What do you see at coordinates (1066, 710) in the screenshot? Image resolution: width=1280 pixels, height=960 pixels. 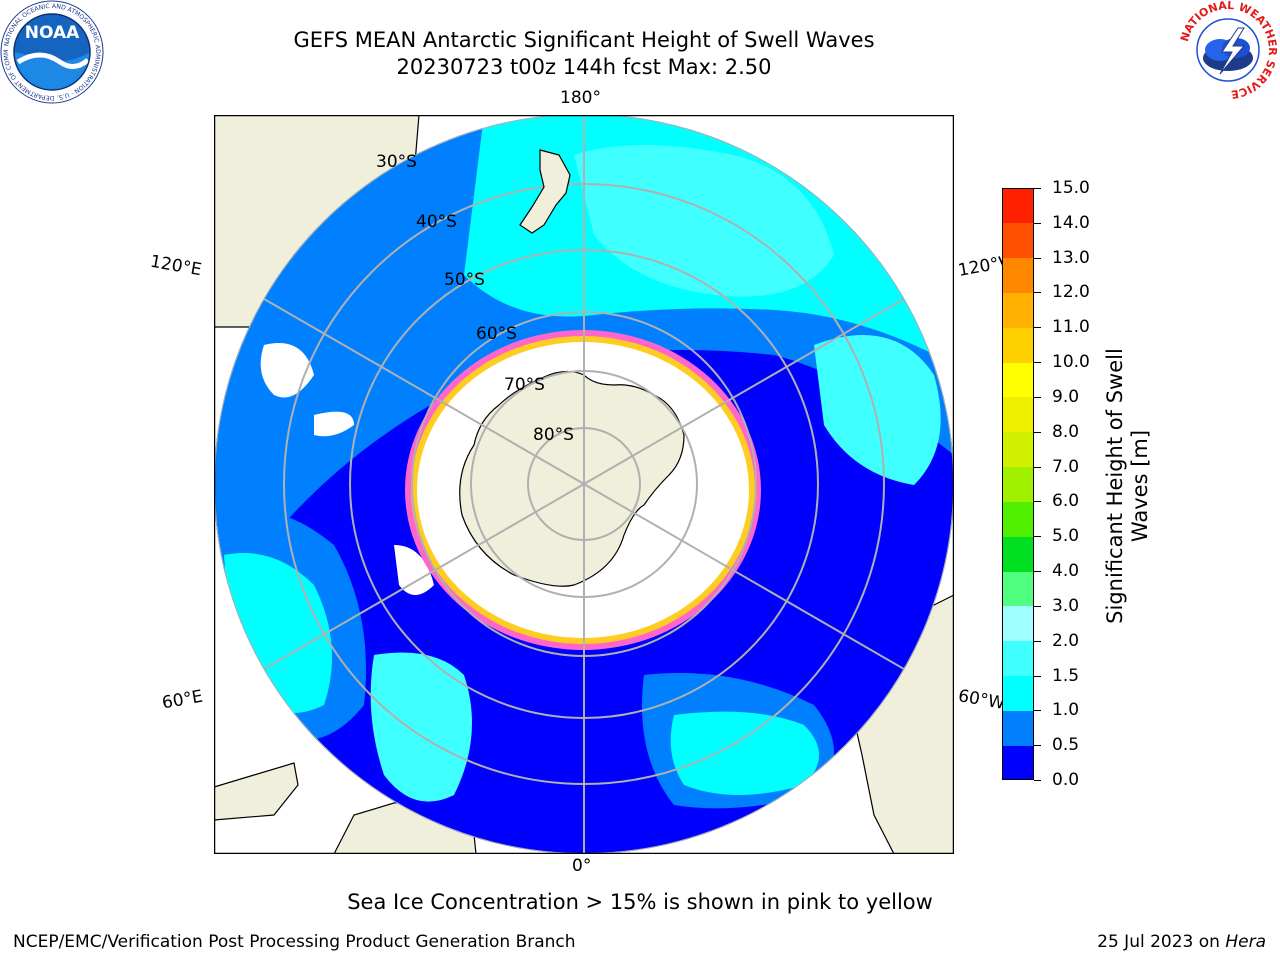 I see `colorbar-tick-label: 1.0` at bounding box center [1066, 710].